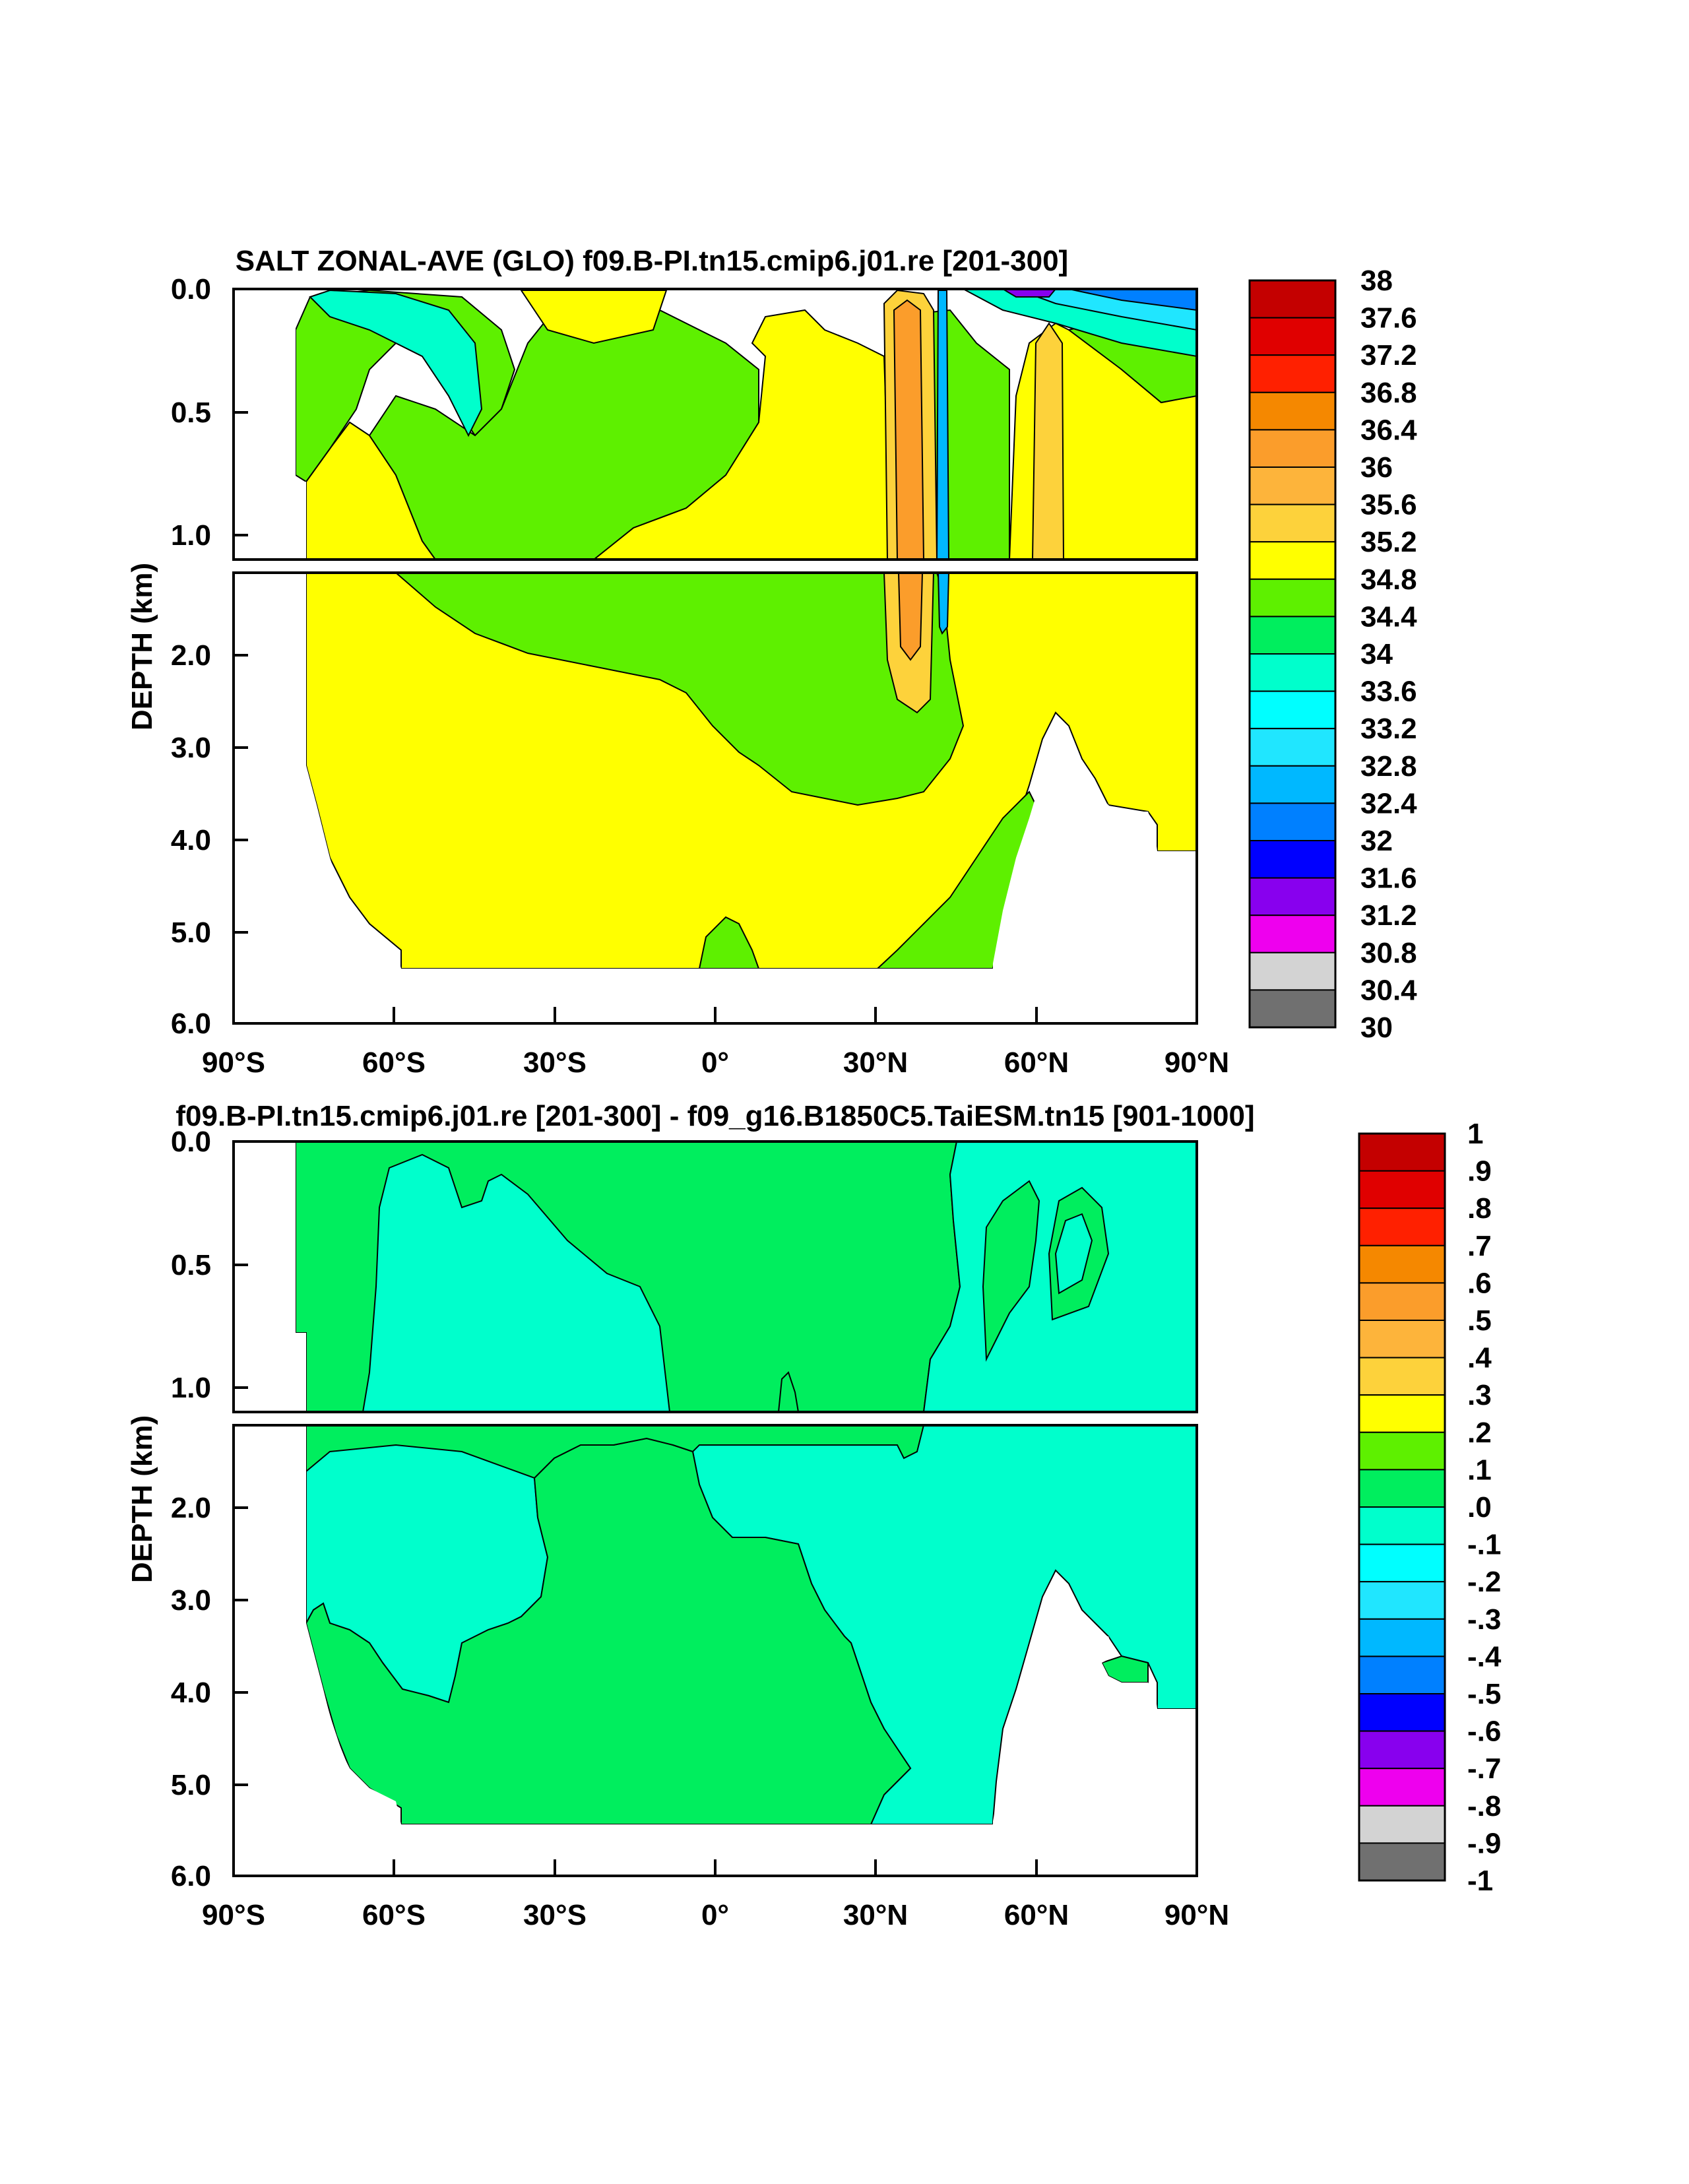  Describe the element at coordinates (1389, 953) in the screenshot. I see `p1-colorbar-label: 30.8` at that location.